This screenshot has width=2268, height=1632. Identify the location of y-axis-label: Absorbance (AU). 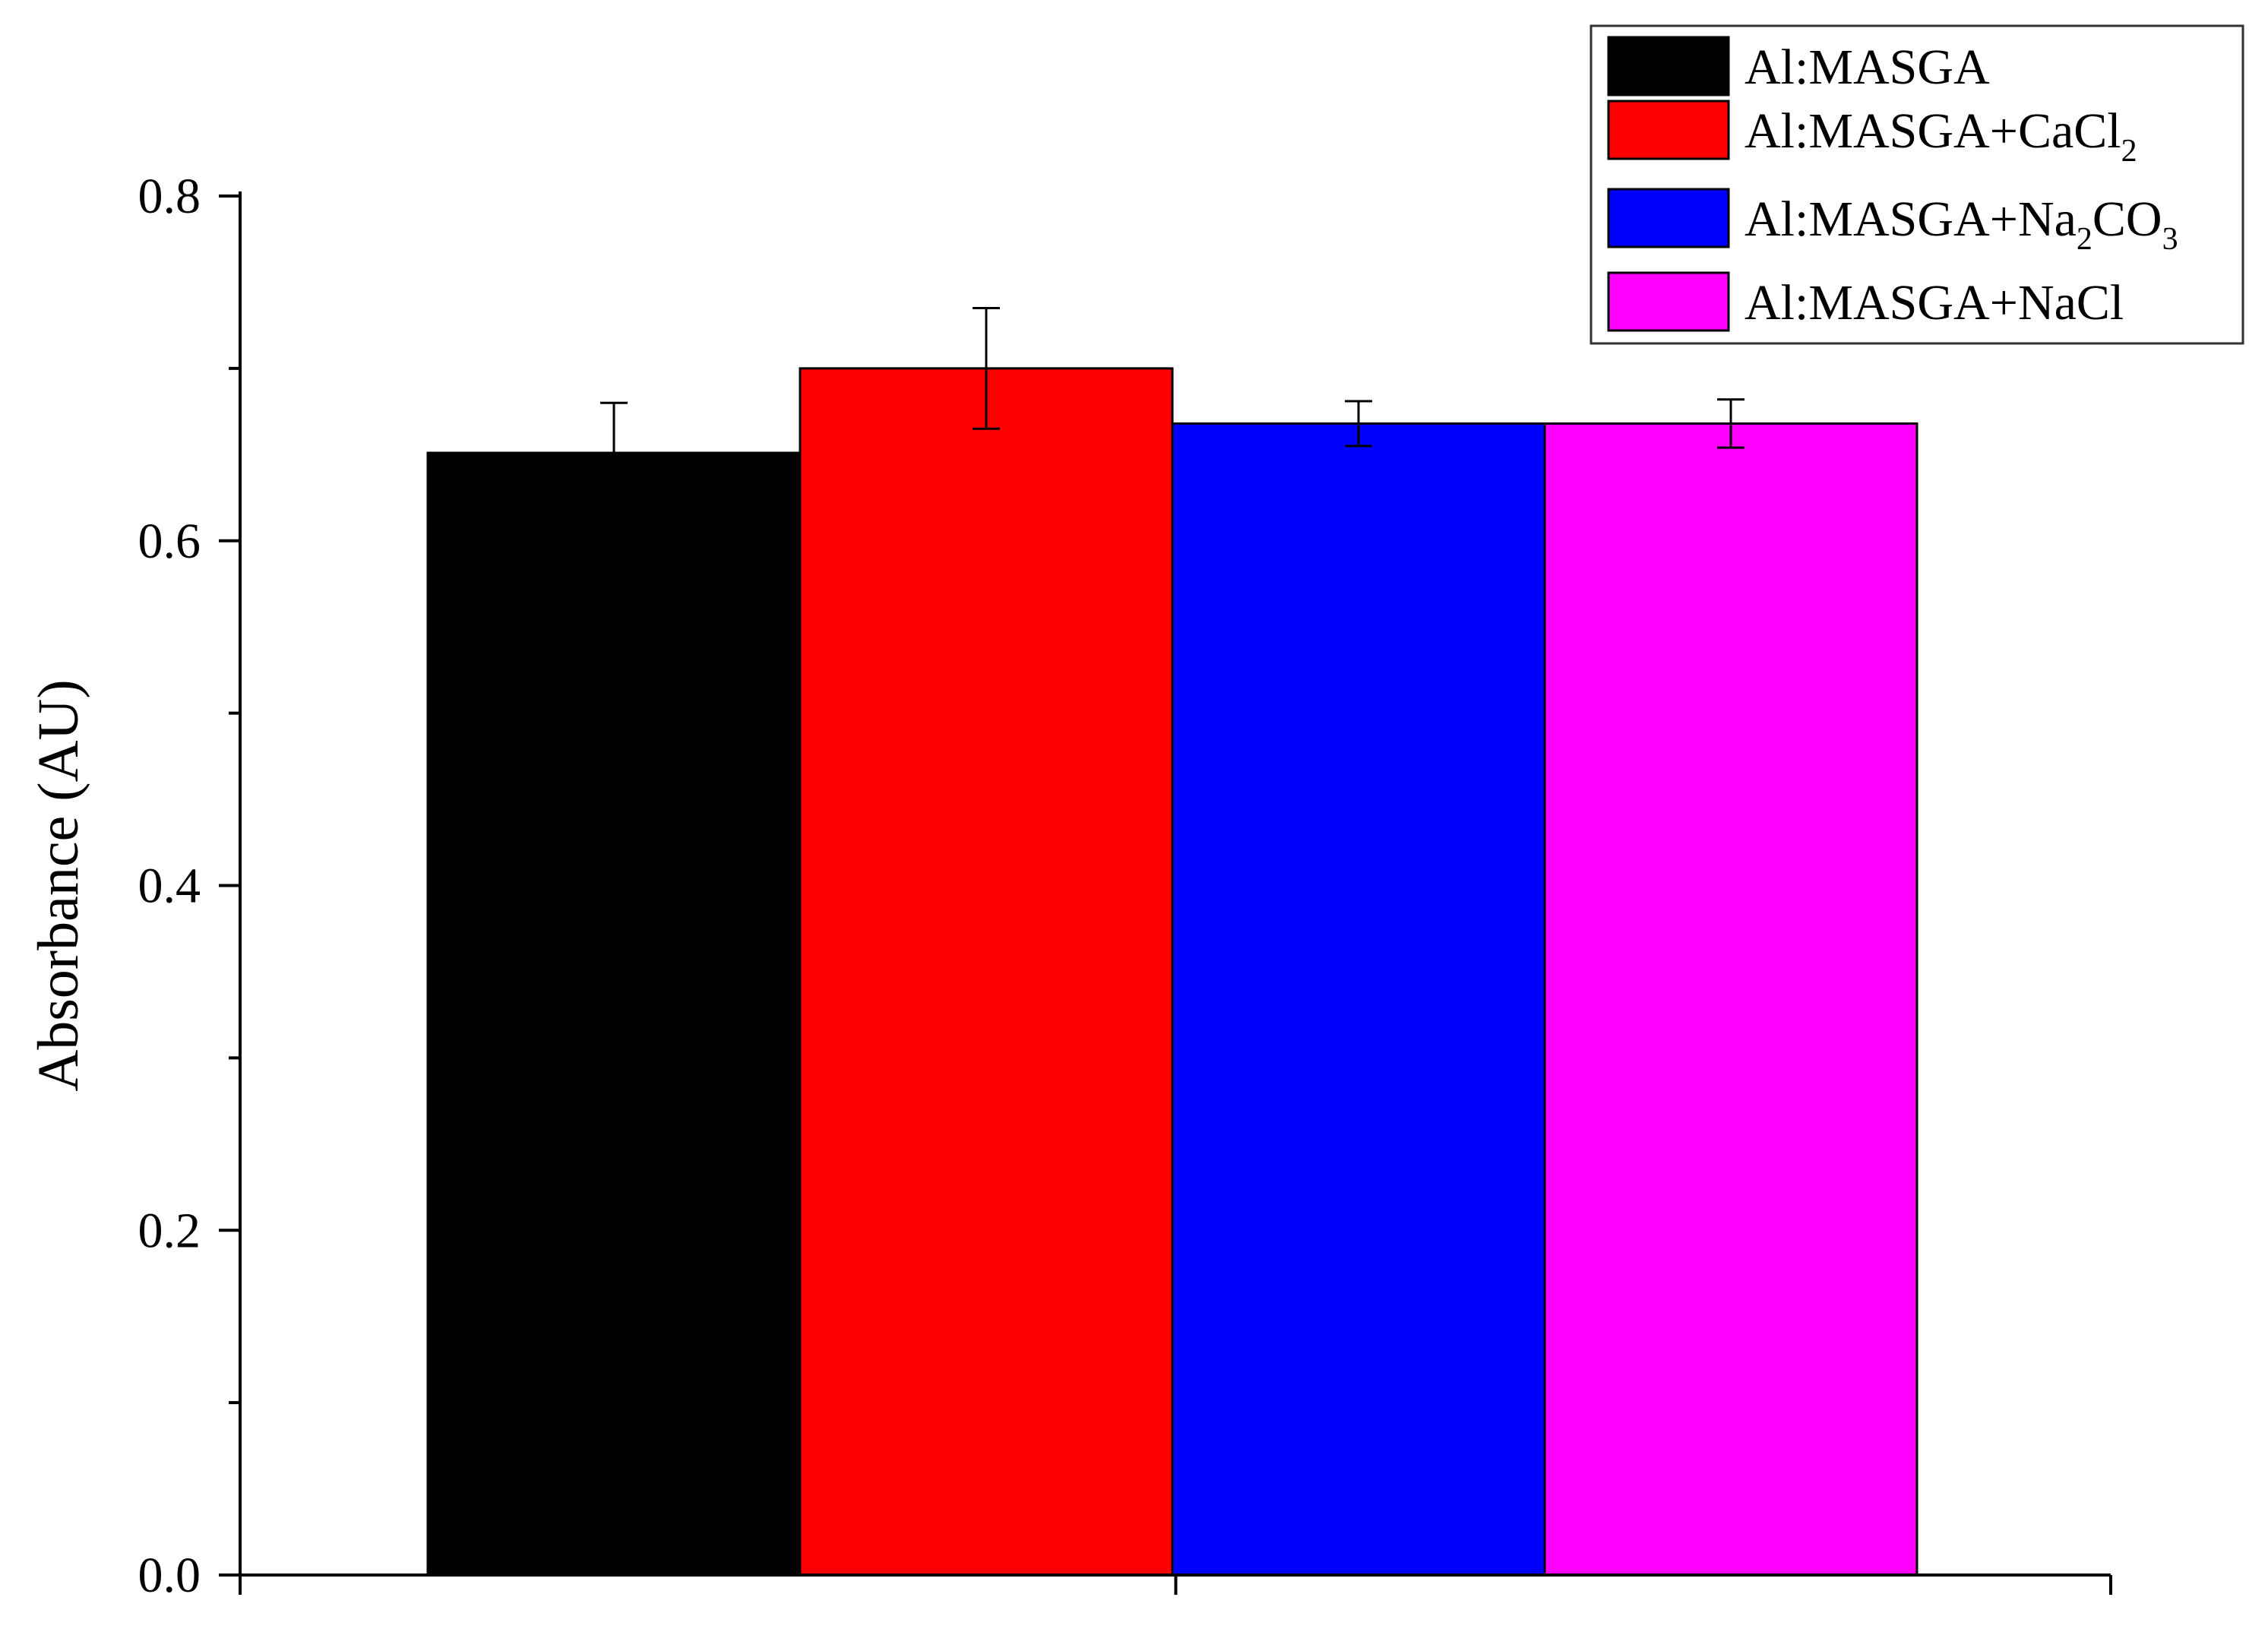
(58, 885).